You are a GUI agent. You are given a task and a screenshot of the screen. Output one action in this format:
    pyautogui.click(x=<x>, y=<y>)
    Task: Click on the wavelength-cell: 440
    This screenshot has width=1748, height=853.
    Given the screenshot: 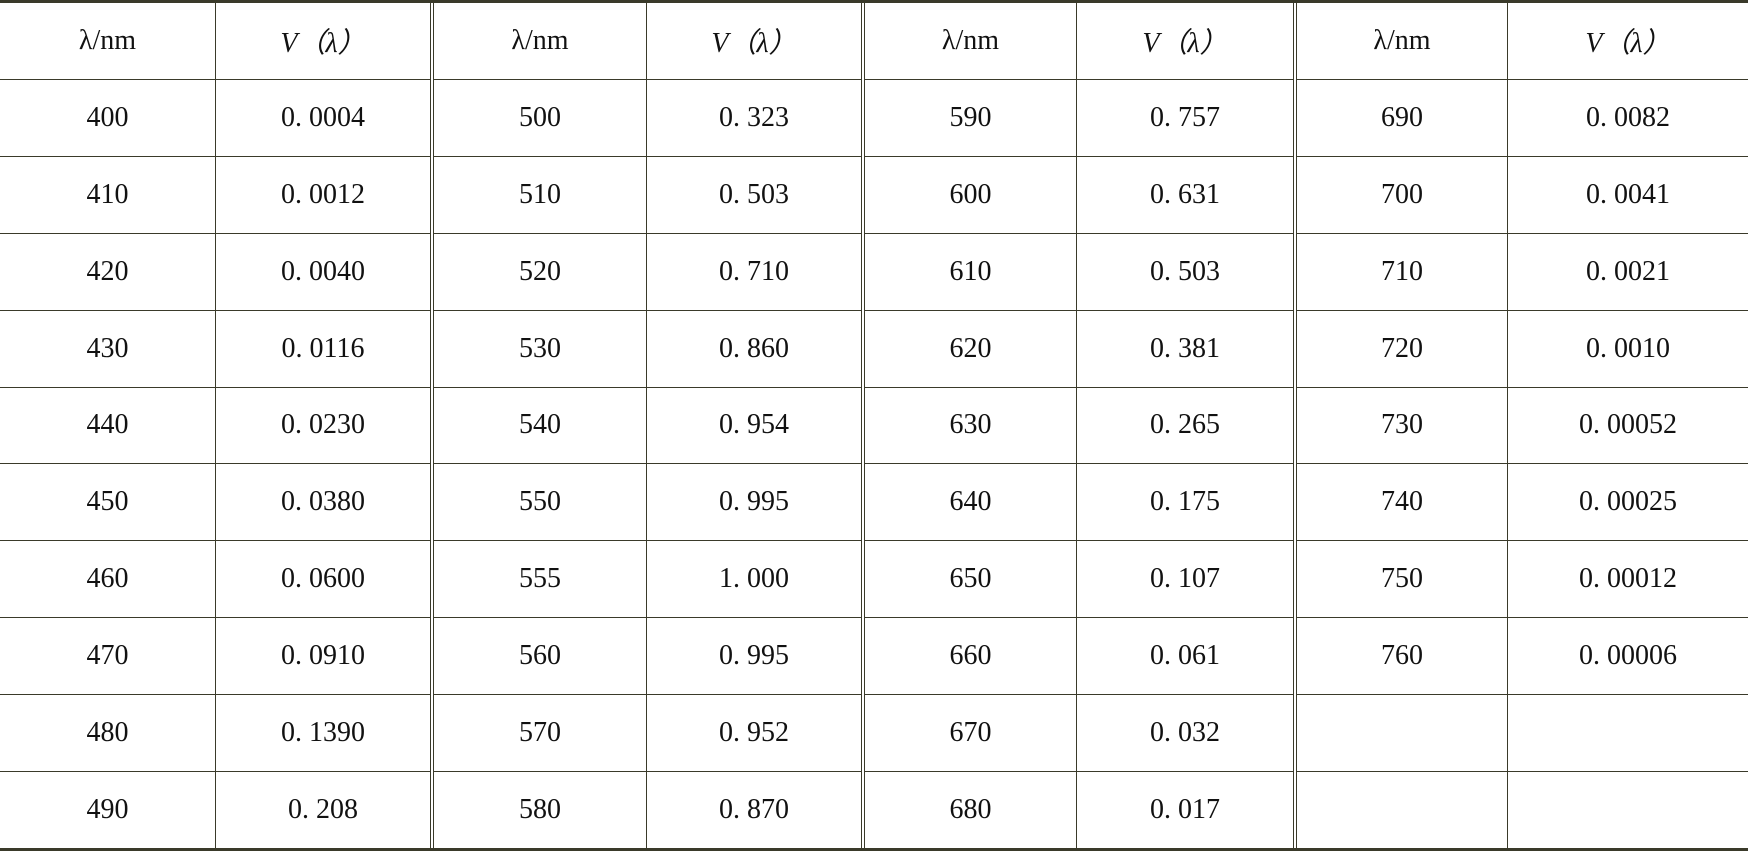 What is the action you would take?
    pyautogui.click(x=107, y=425)
    